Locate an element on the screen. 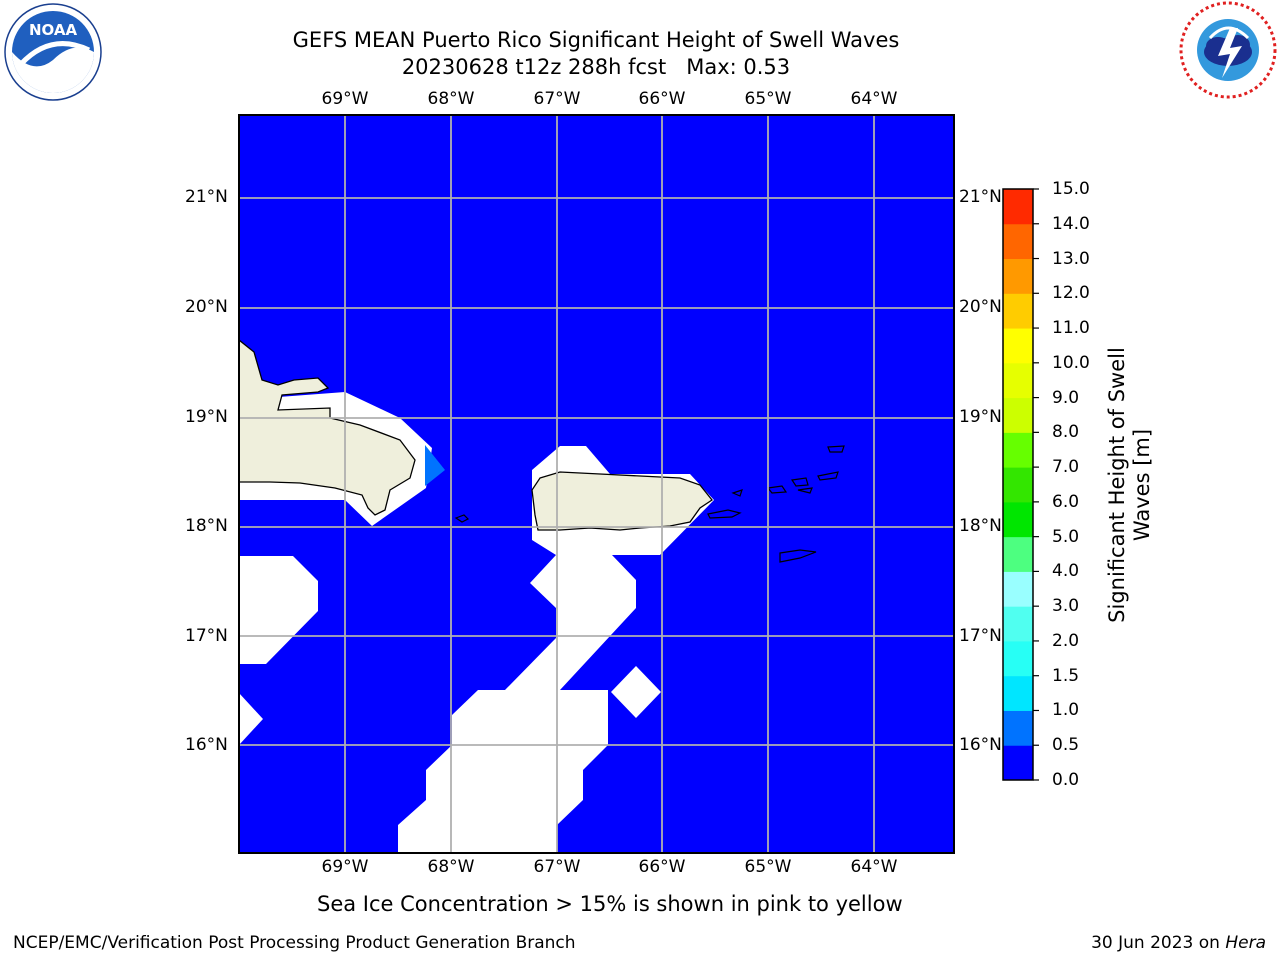  lon-tick-bottom-5: 64°W is located at coordinates (874, 867).